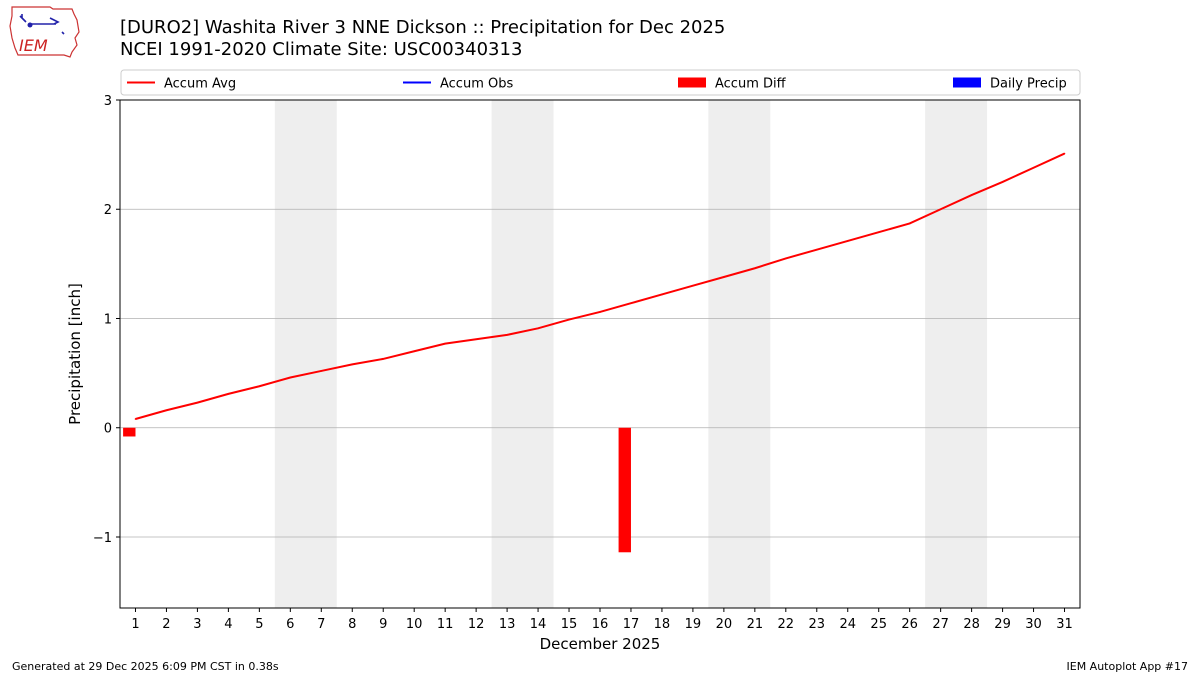  I want to click on legend-label: Accum Diff, so click(751, 84).